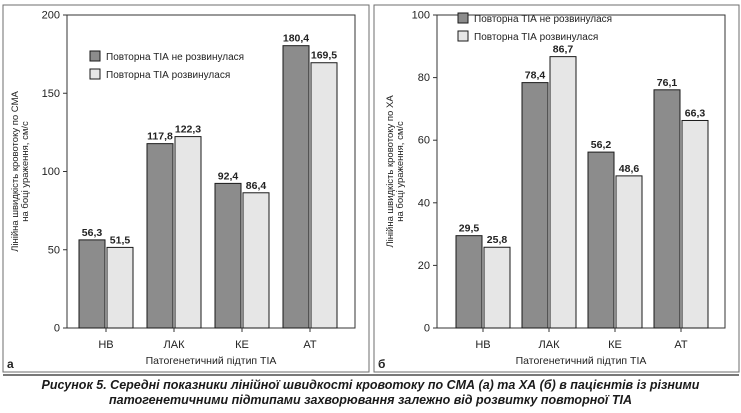 This screenshot has width=741, height=413. What do you see at coordinates (424, 78) in the screenshot?
I see `y-tick-label: 80` at bounding box center [424, 78].